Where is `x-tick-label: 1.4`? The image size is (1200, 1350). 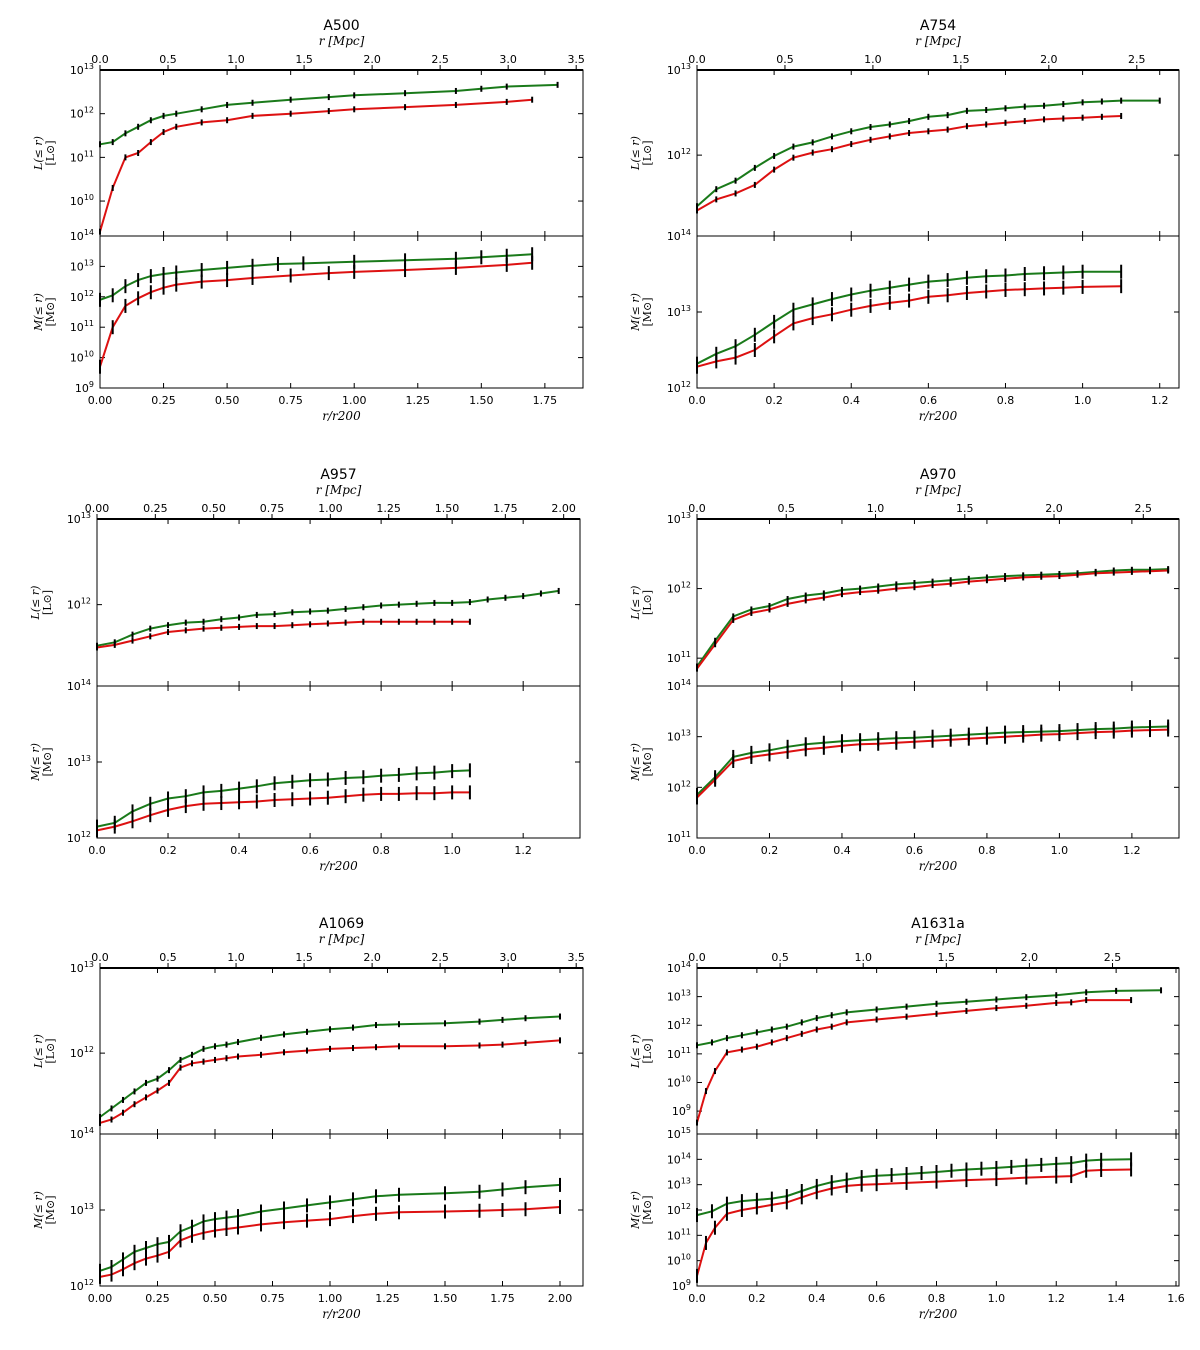
x-tick-label: 1.4 is located at coordinates (1116, 1298).